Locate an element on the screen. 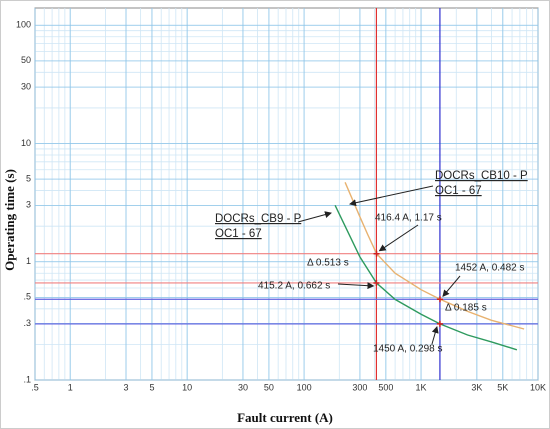 The width and height of the screenshot is (550, 429). x-tick-label: 10K is located at coordinates (538, 387).